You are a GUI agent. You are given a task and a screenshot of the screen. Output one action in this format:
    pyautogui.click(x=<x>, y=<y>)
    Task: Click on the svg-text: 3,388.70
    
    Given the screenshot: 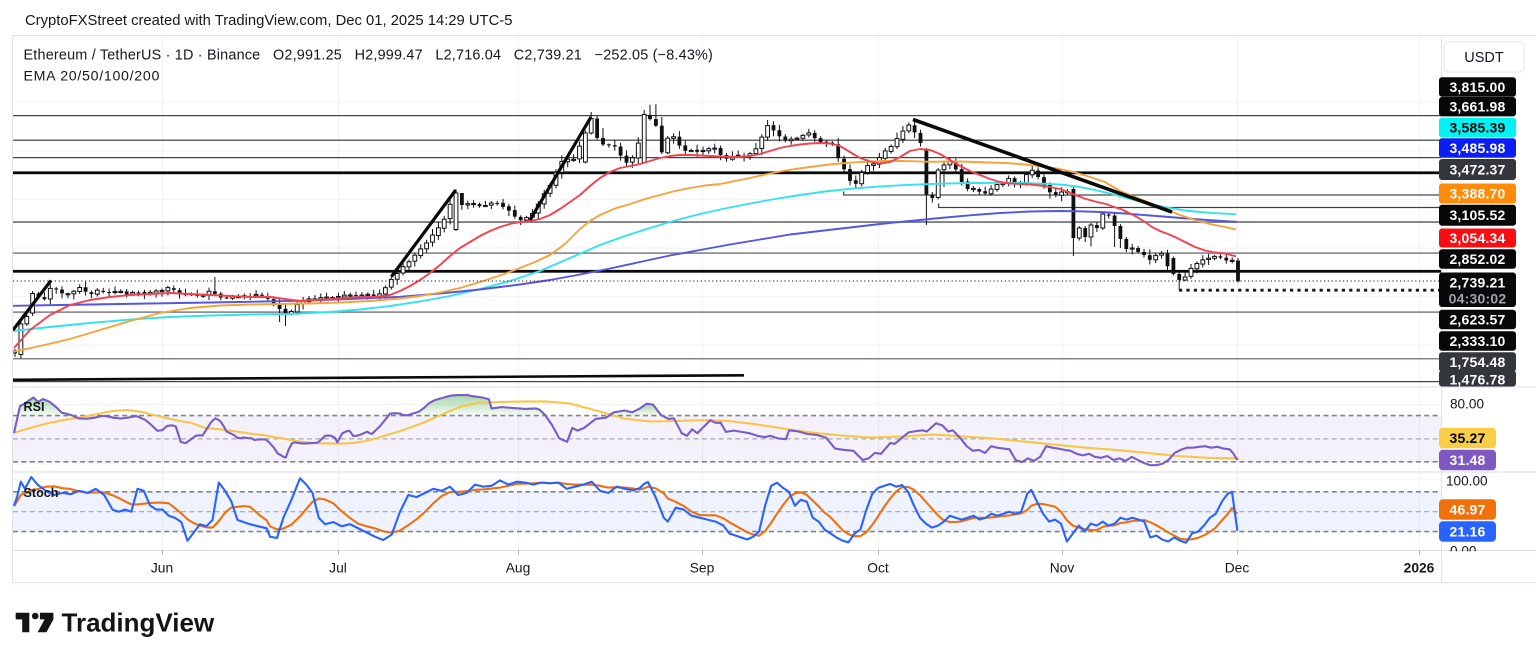 What is the action you would take?
    pyautogui.click(x=1477, y=193)
    